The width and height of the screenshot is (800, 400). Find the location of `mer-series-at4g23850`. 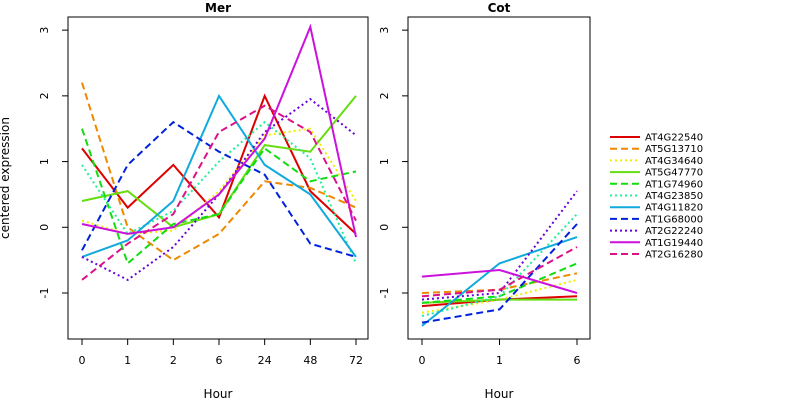

mer-series-at4g23850 is located at coordinates (219, 192).